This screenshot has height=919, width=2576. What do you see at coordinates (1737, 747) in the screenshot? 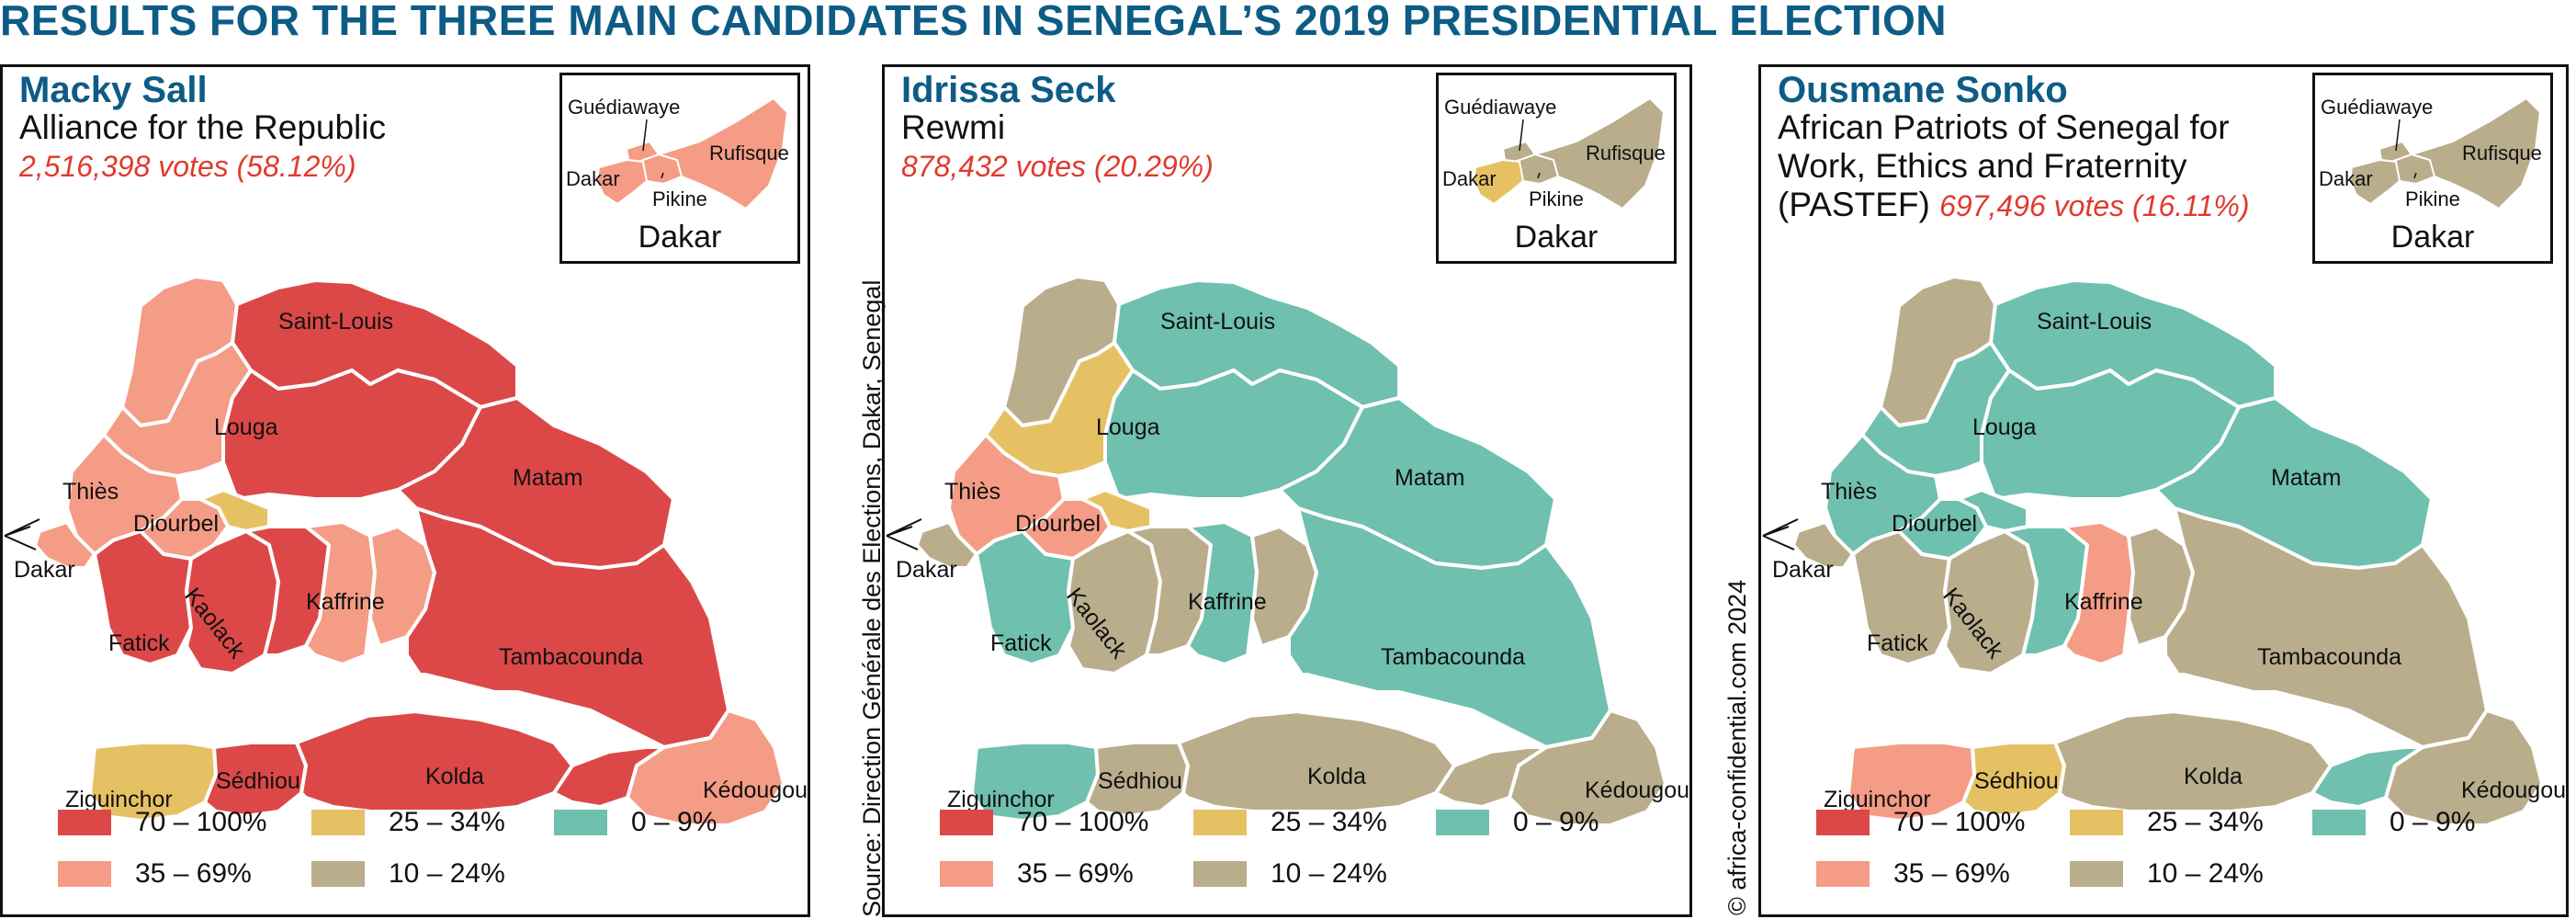
I see `copyright-text: © africa-confidential.com 2024` at bounding box center [1737, 747].